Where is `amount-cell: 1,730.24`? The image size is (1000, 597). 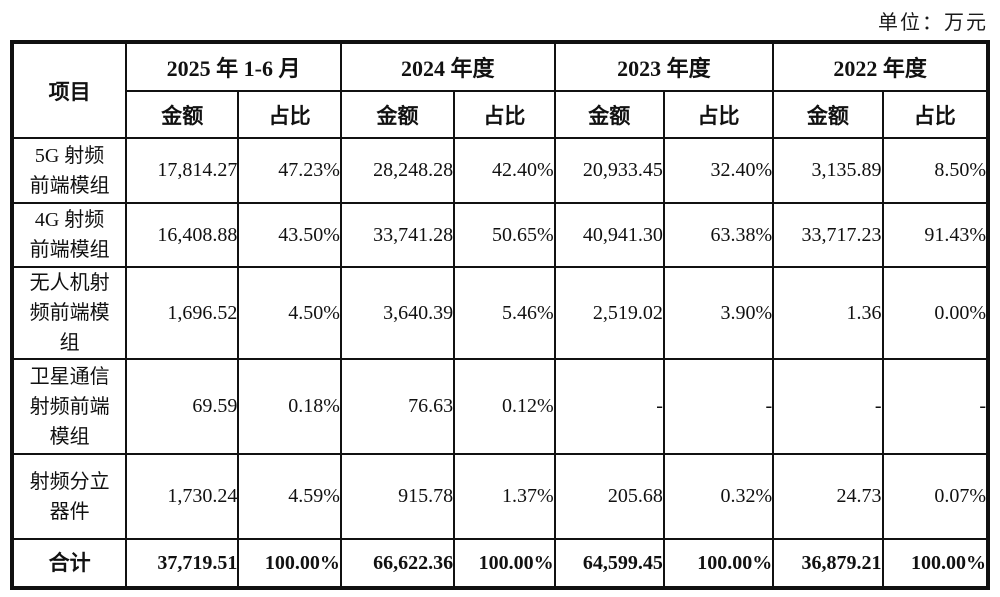 amount-cell: 1,730.24 is located at coordinates (182, 496).